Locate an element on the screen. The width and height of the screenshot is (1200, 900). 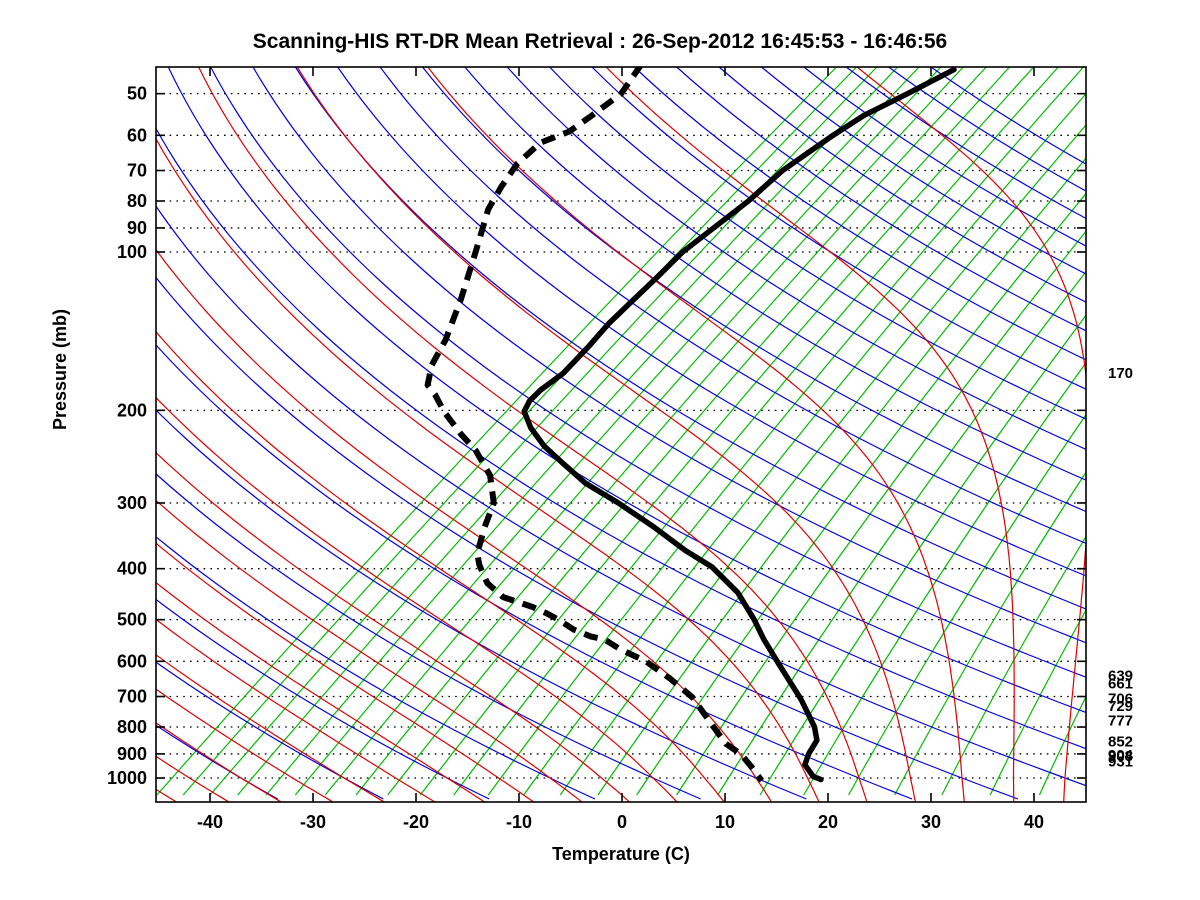
x-axis-label: Temperature (C) is located at coordinates (621, 854).